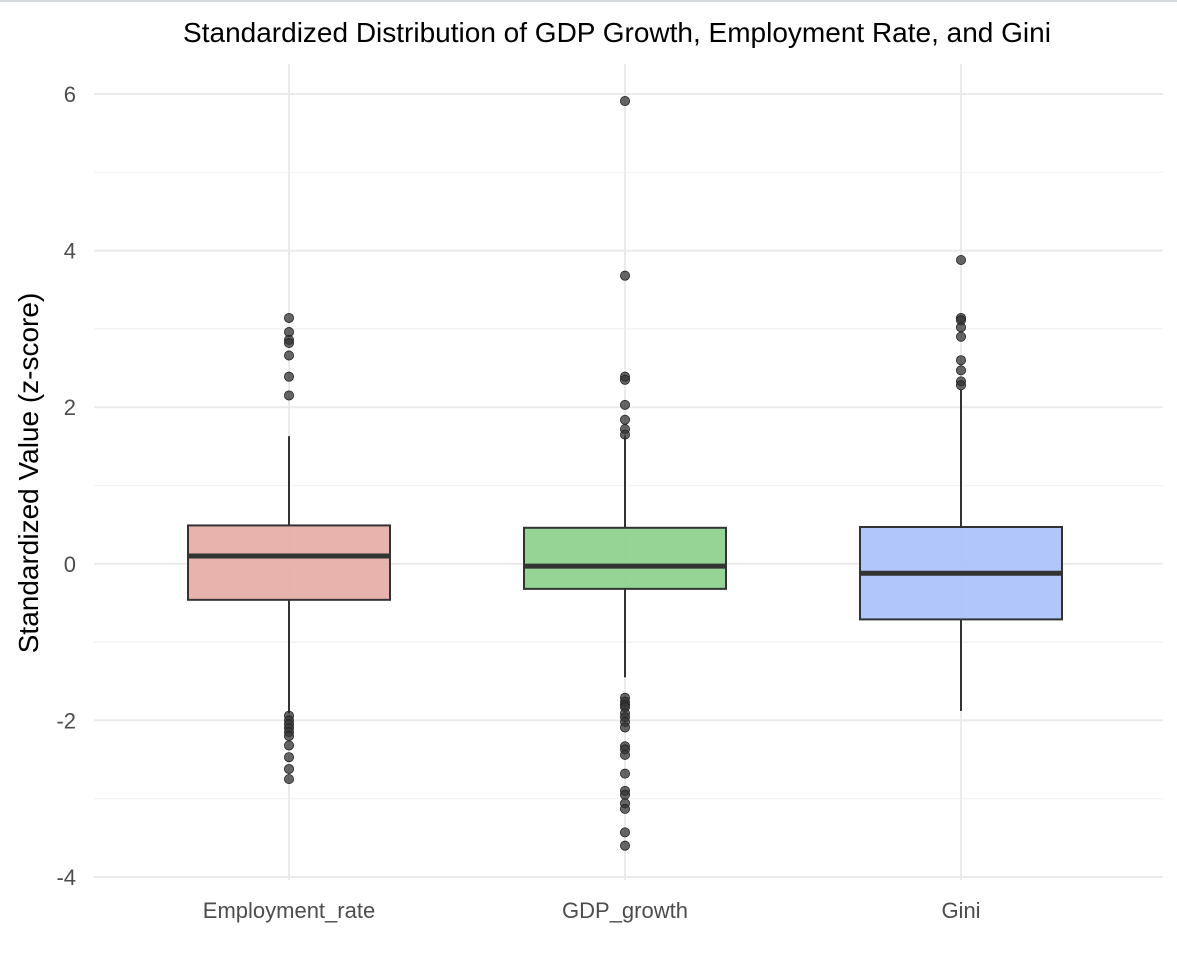 Image resolution: width=1177 pixels, height=970 pixels. I want to click on y-tick-label: 2, so click(70, 407).